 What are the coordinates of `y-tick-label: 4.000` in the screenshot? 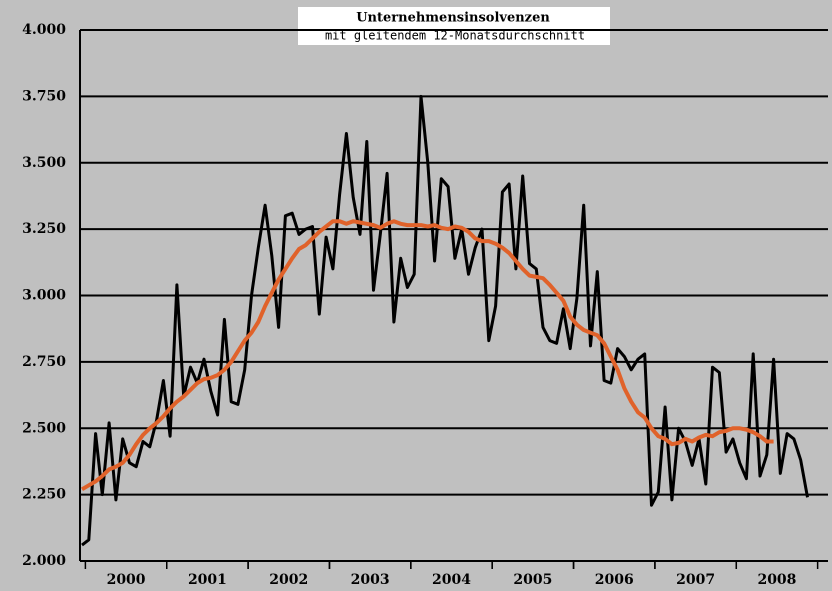 It's located at (44, 30).